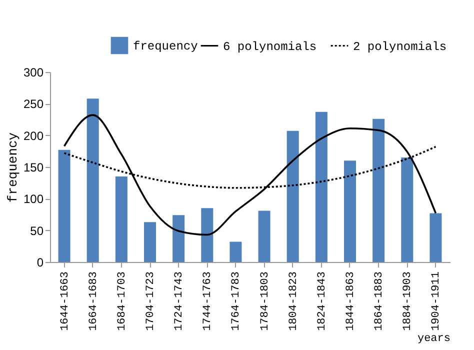 The width and height of the screenshot is (474, 350). What do you see at coordinates (180, 301) in the screenshot?
I see `x-tick-label: 1724-1743` at bounding box center [180, 301].